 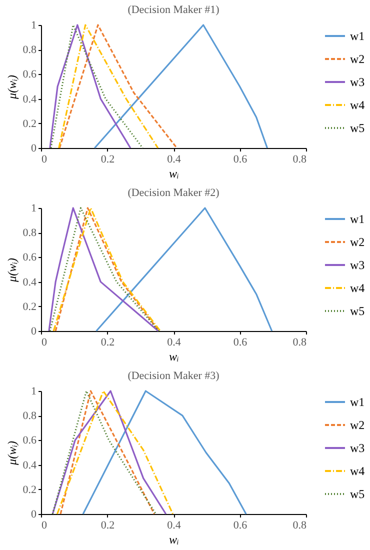 What do you see at coordinates (174, 193) in the screenshot?
I see `chart-title: (Decision Maker #2)` at bounding box center [174, 193].